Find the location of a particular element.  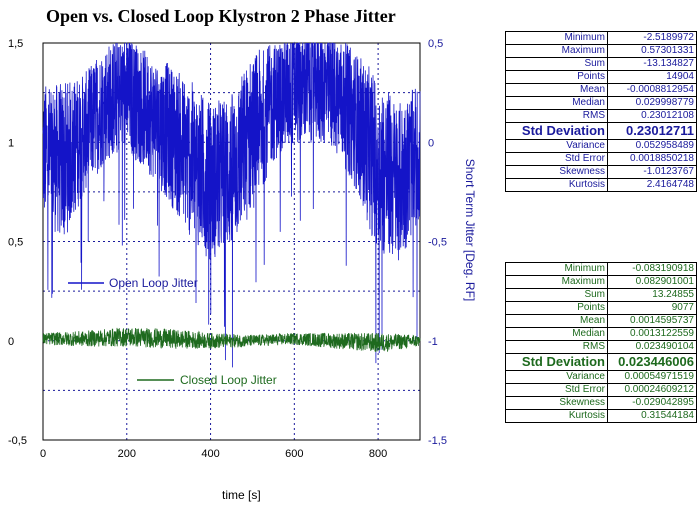

legend-label-closed: Closed Loop Jitter is located at coordinates (228, 380).